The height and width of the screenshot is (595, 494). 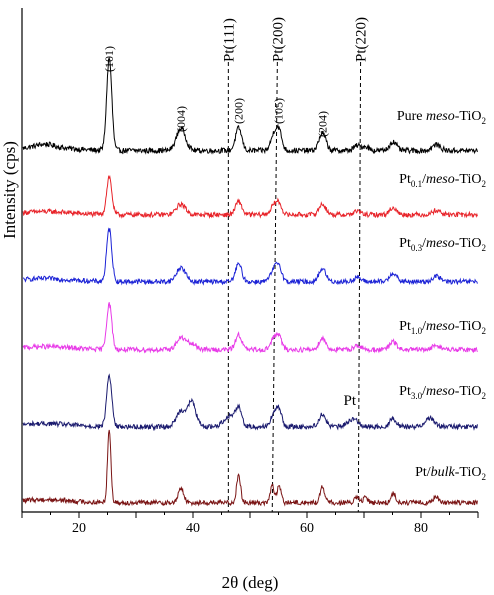 What do you see at coordinates (278, 39) in the screenshot?
I see `reference-line-label-1: Pt(200)` at bounding box center [278, 39].